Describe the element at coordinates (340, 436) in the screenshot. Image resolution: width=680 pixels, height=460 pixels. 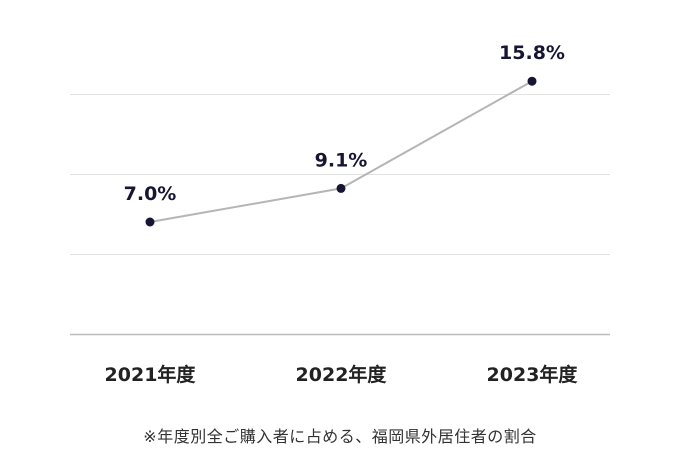
I see `chart-footnote: ※年度別全ご購入者に占める、福岡県外居住者の割合` at that location.